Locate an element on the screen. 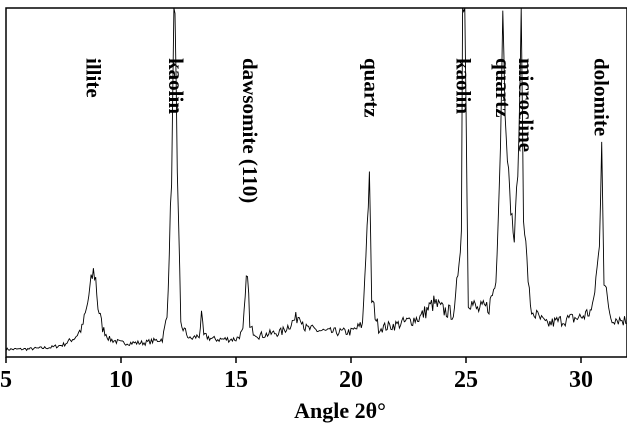 This screenshot has width=627, height=425. x-axis-title: Angle 2θ° is located at coordinates (340, 410).